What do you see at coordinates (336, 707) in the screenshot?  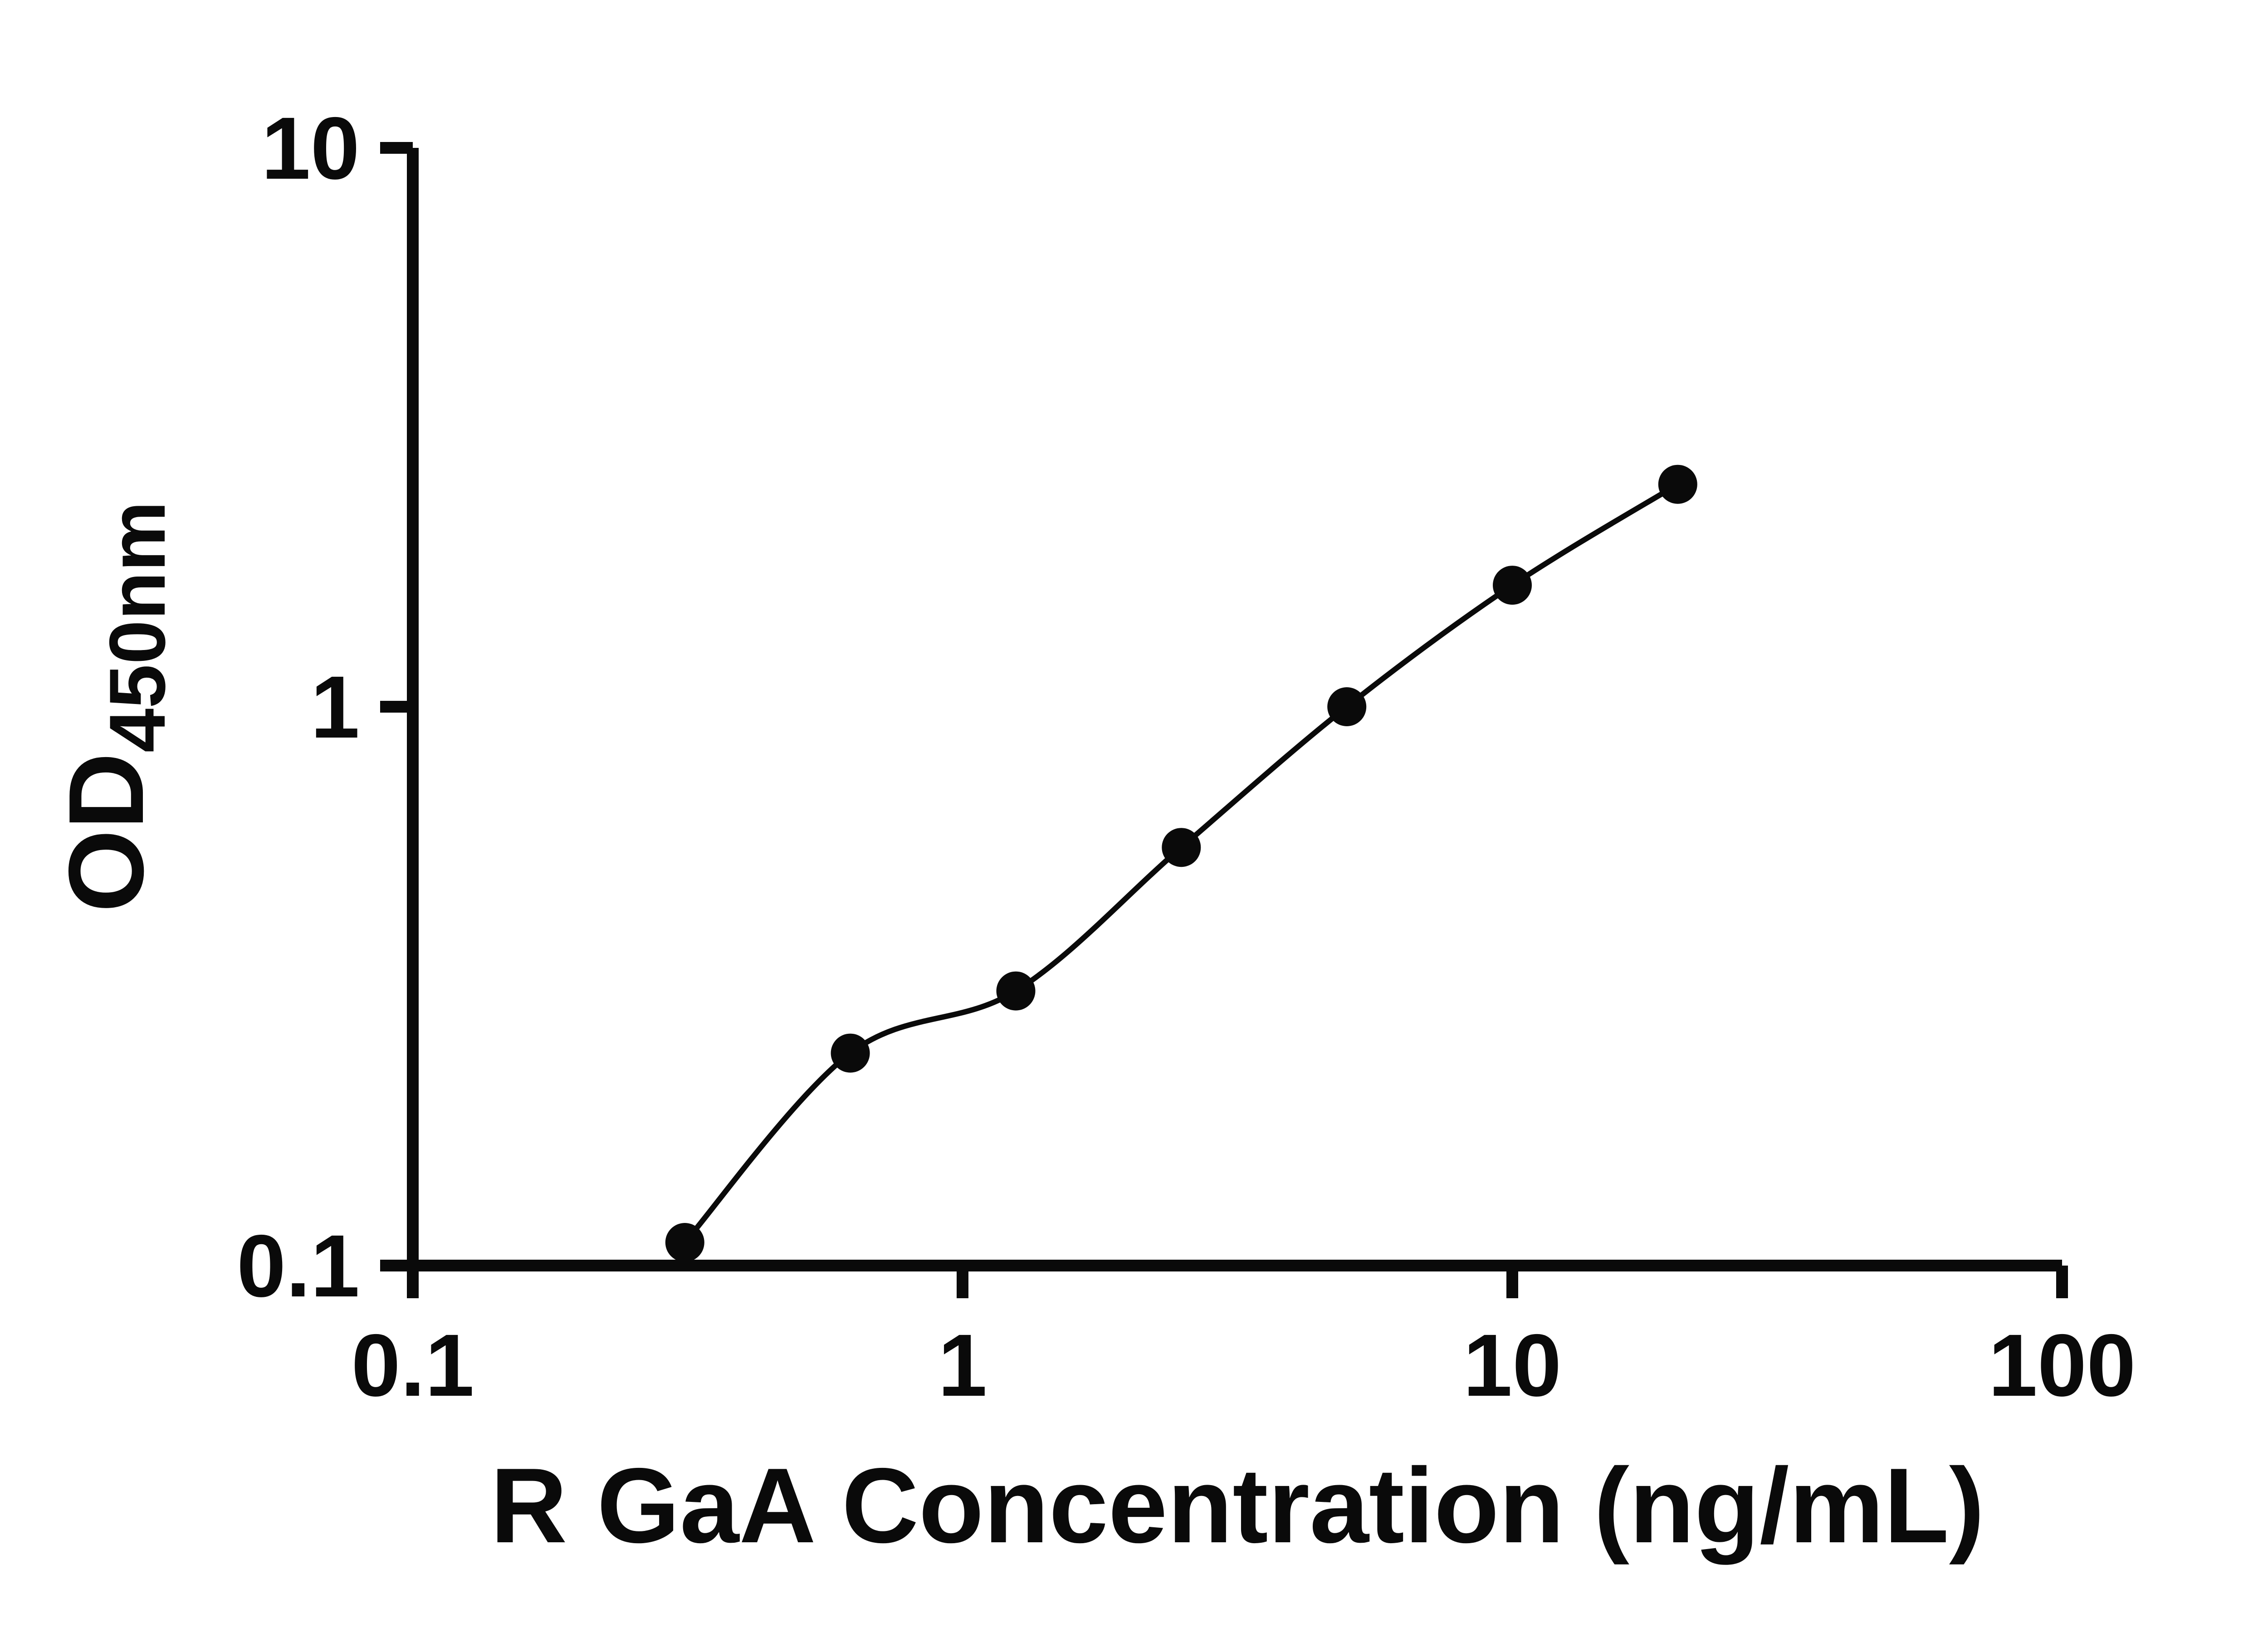 I see `y-tick-label: 1` at bounding box center [336, 707].